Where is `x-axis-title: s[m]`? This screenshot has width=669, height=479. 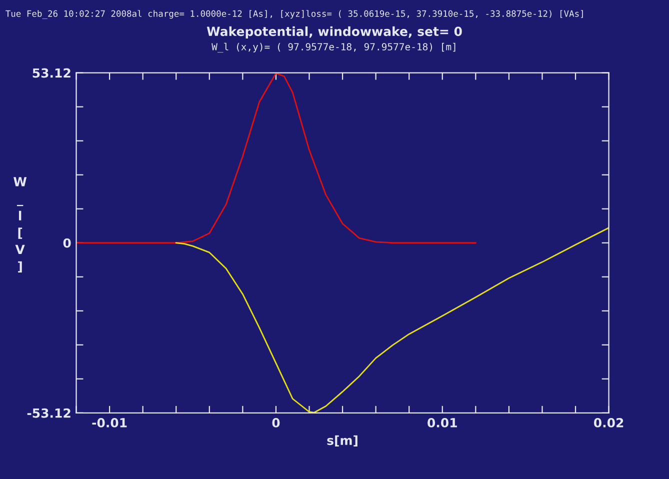
x-axis-title: s[m] is located at coordinates (342, 441).